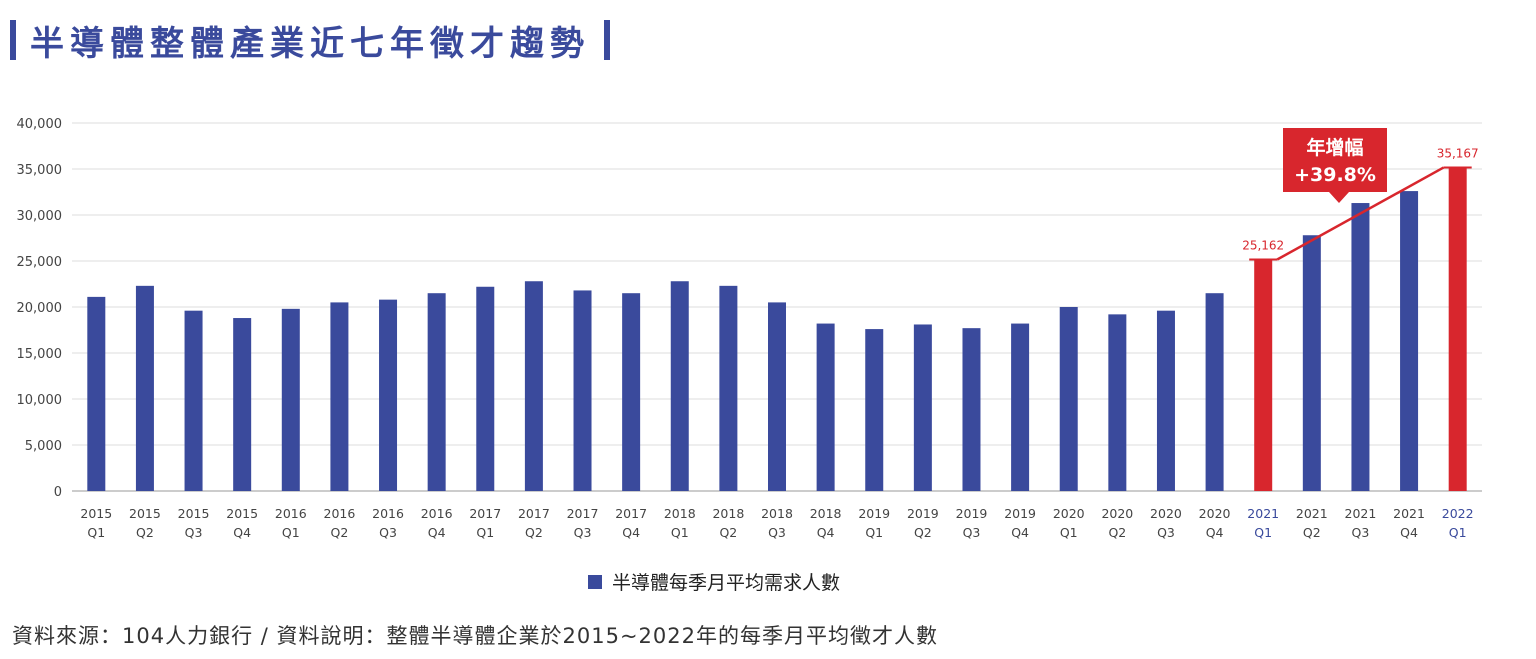  I want to click on y-tick-label: 5,000, so click(43, 446).